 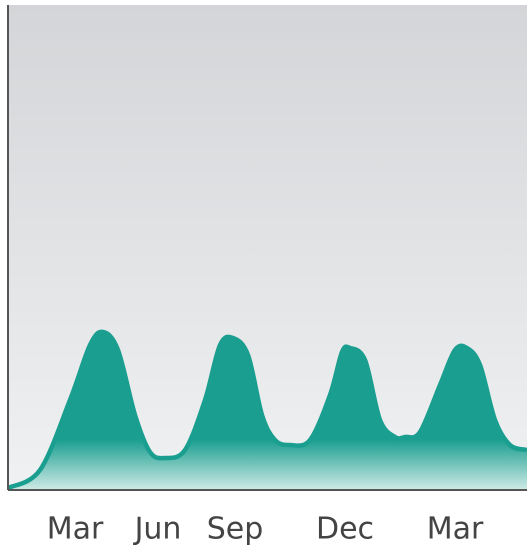 I want to click on x-tick-label: Jun, so click(x=157, y=529).